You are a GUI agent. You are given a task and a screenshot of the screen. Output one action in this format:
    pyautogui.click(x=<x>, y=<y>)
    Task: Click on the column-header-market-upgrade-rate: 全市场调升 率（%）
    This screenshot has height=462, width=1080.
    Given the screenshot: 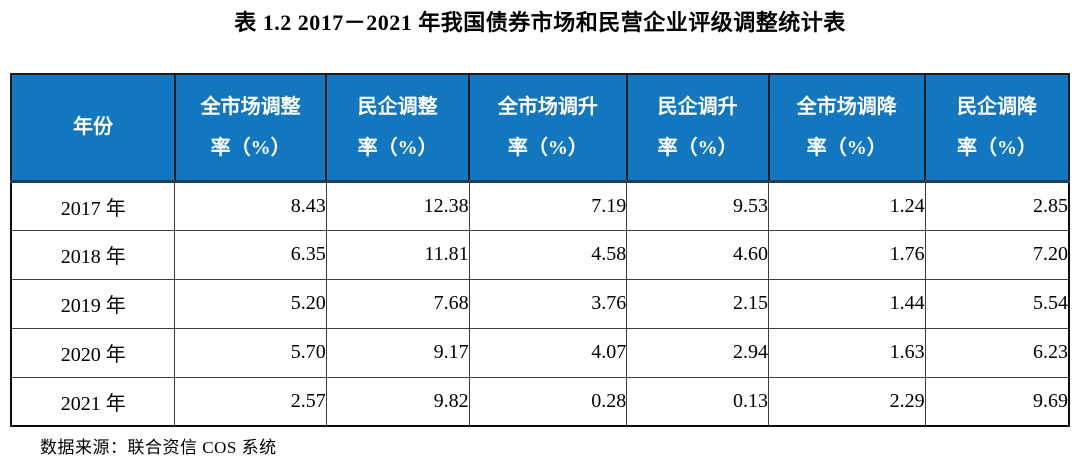 What is the action you would take?
    pyautogui.click(x=548, y=128)
    